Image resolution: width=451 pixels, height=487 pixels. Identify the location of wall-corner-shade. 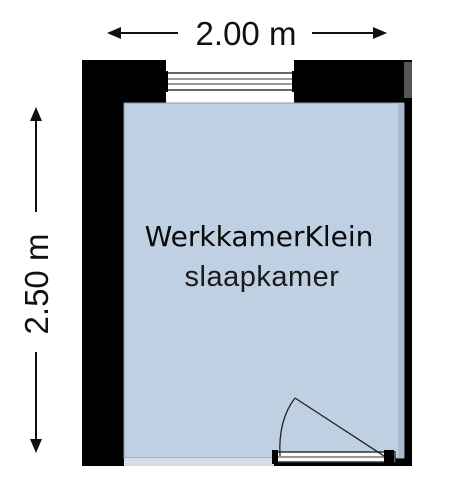
(408, 80).